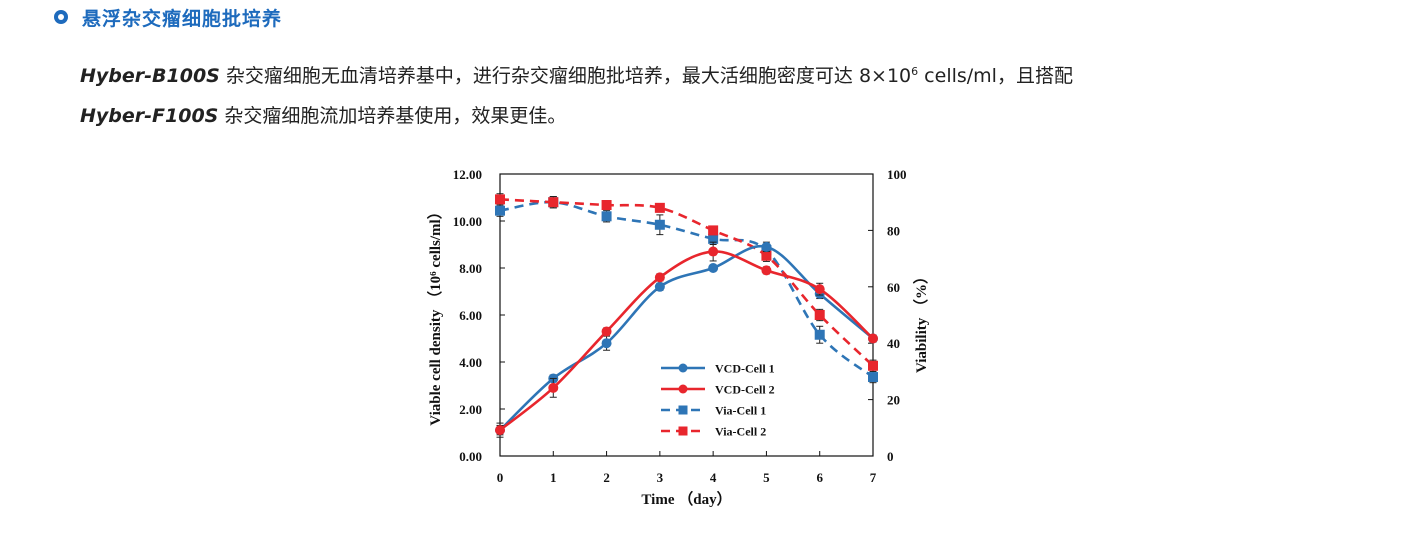 The width and height of the screenshot is (1414, 543). Describe the element at coordinates (606, 477) in the screenshot. I see `x-tick-label: 2` at that location.